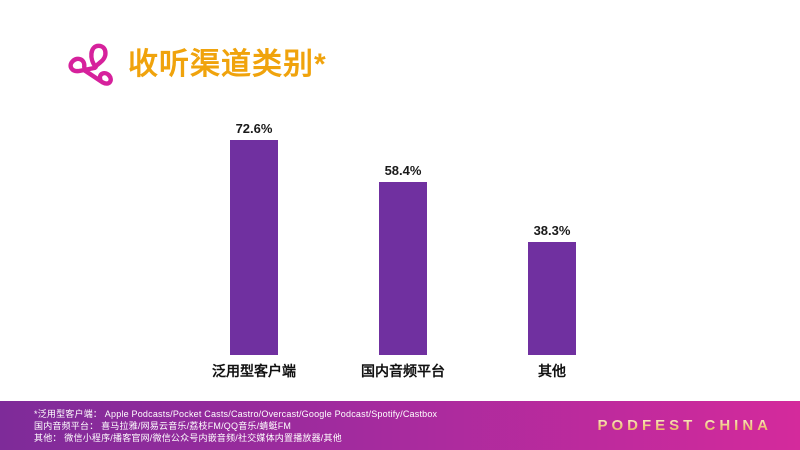 The height and width of the screenshot is (450, 800). I want to click on footnote-line: 国内音频平台： 喜马拉雅/网易云音乐/荔枝FM/QQ音乐/蜻蜓FM, so click(163, 425).